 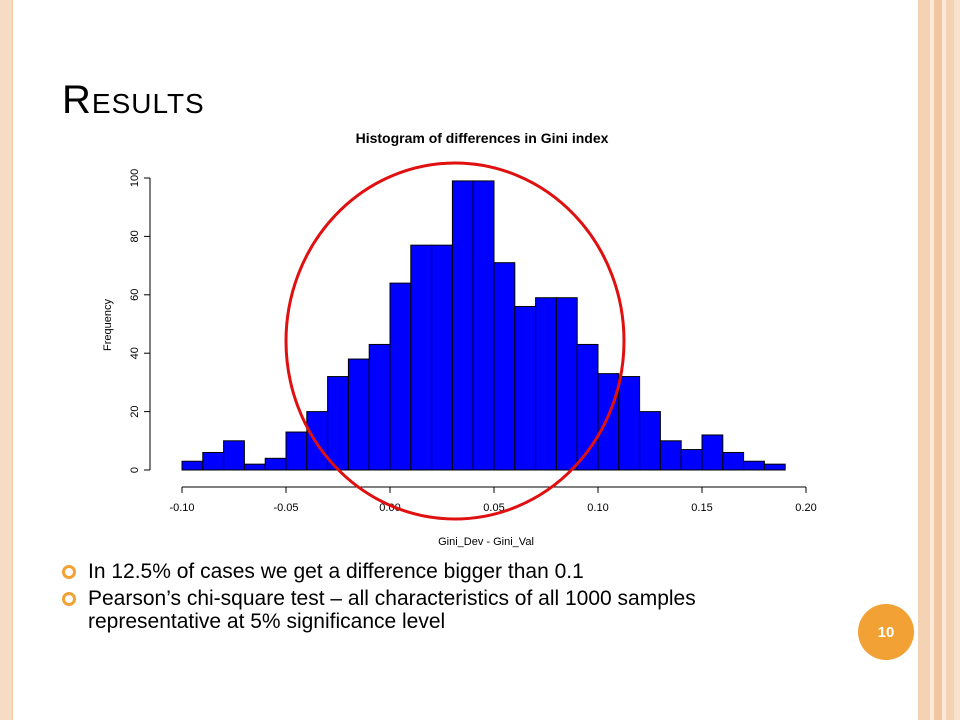 What do you see at coordinates (701, 508) in the screenshot?
I see `x-tick-label: 0.15` at bounding box center [701, 508].